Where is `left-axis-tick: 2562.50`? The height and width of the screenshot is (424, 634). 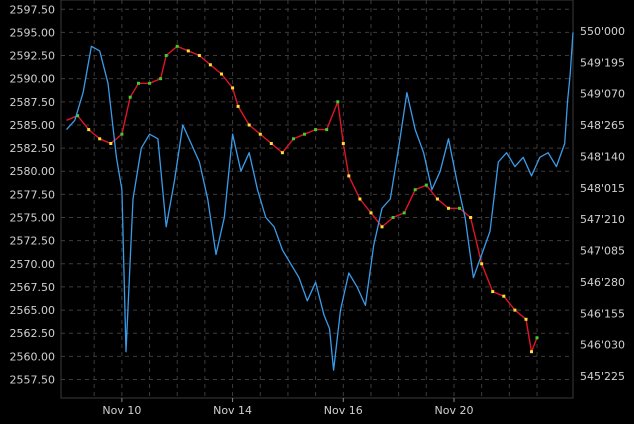 left-axis-tick: 2562.50 is located at coordinates (33, 333).